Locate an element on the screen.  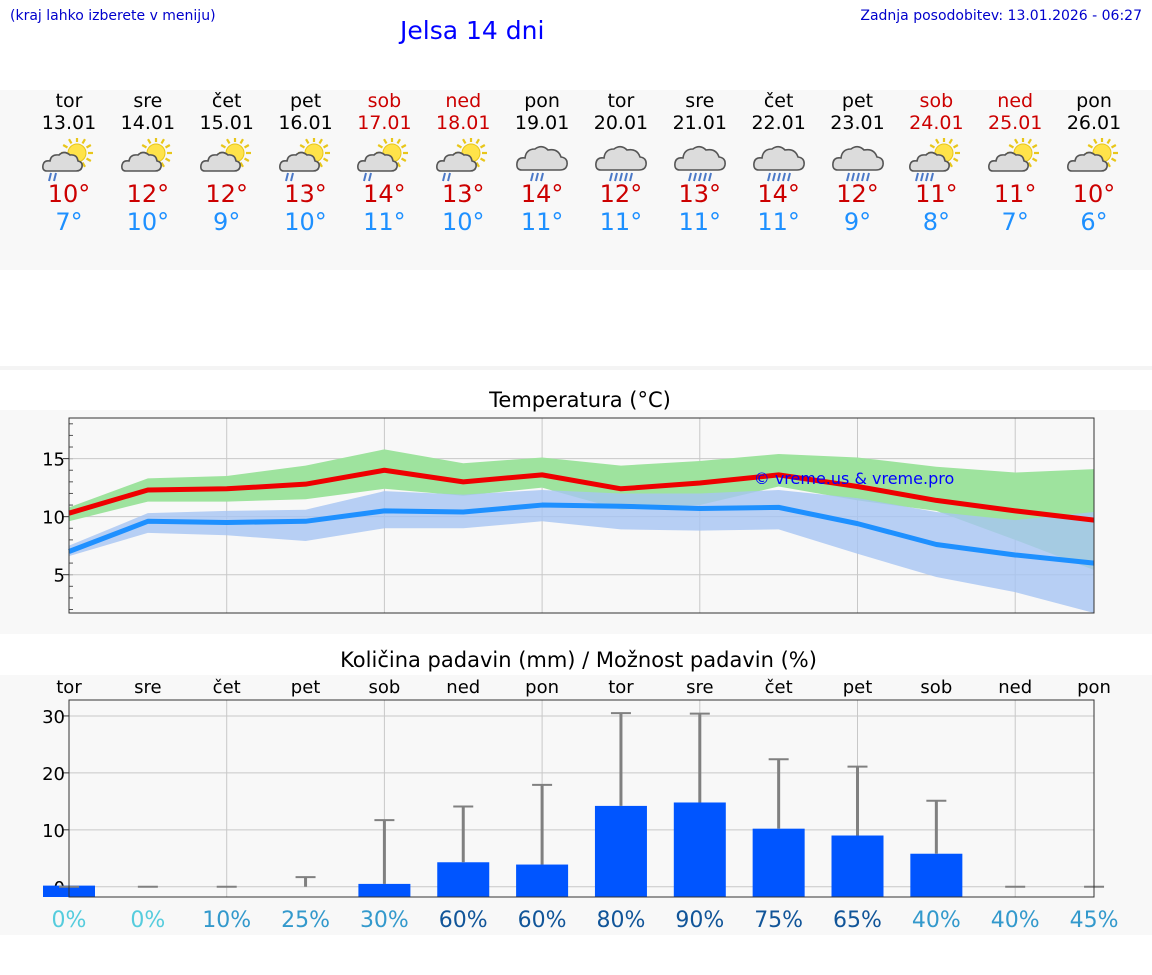
precipitation-probability: 10% is located at coordinates (226, 920).